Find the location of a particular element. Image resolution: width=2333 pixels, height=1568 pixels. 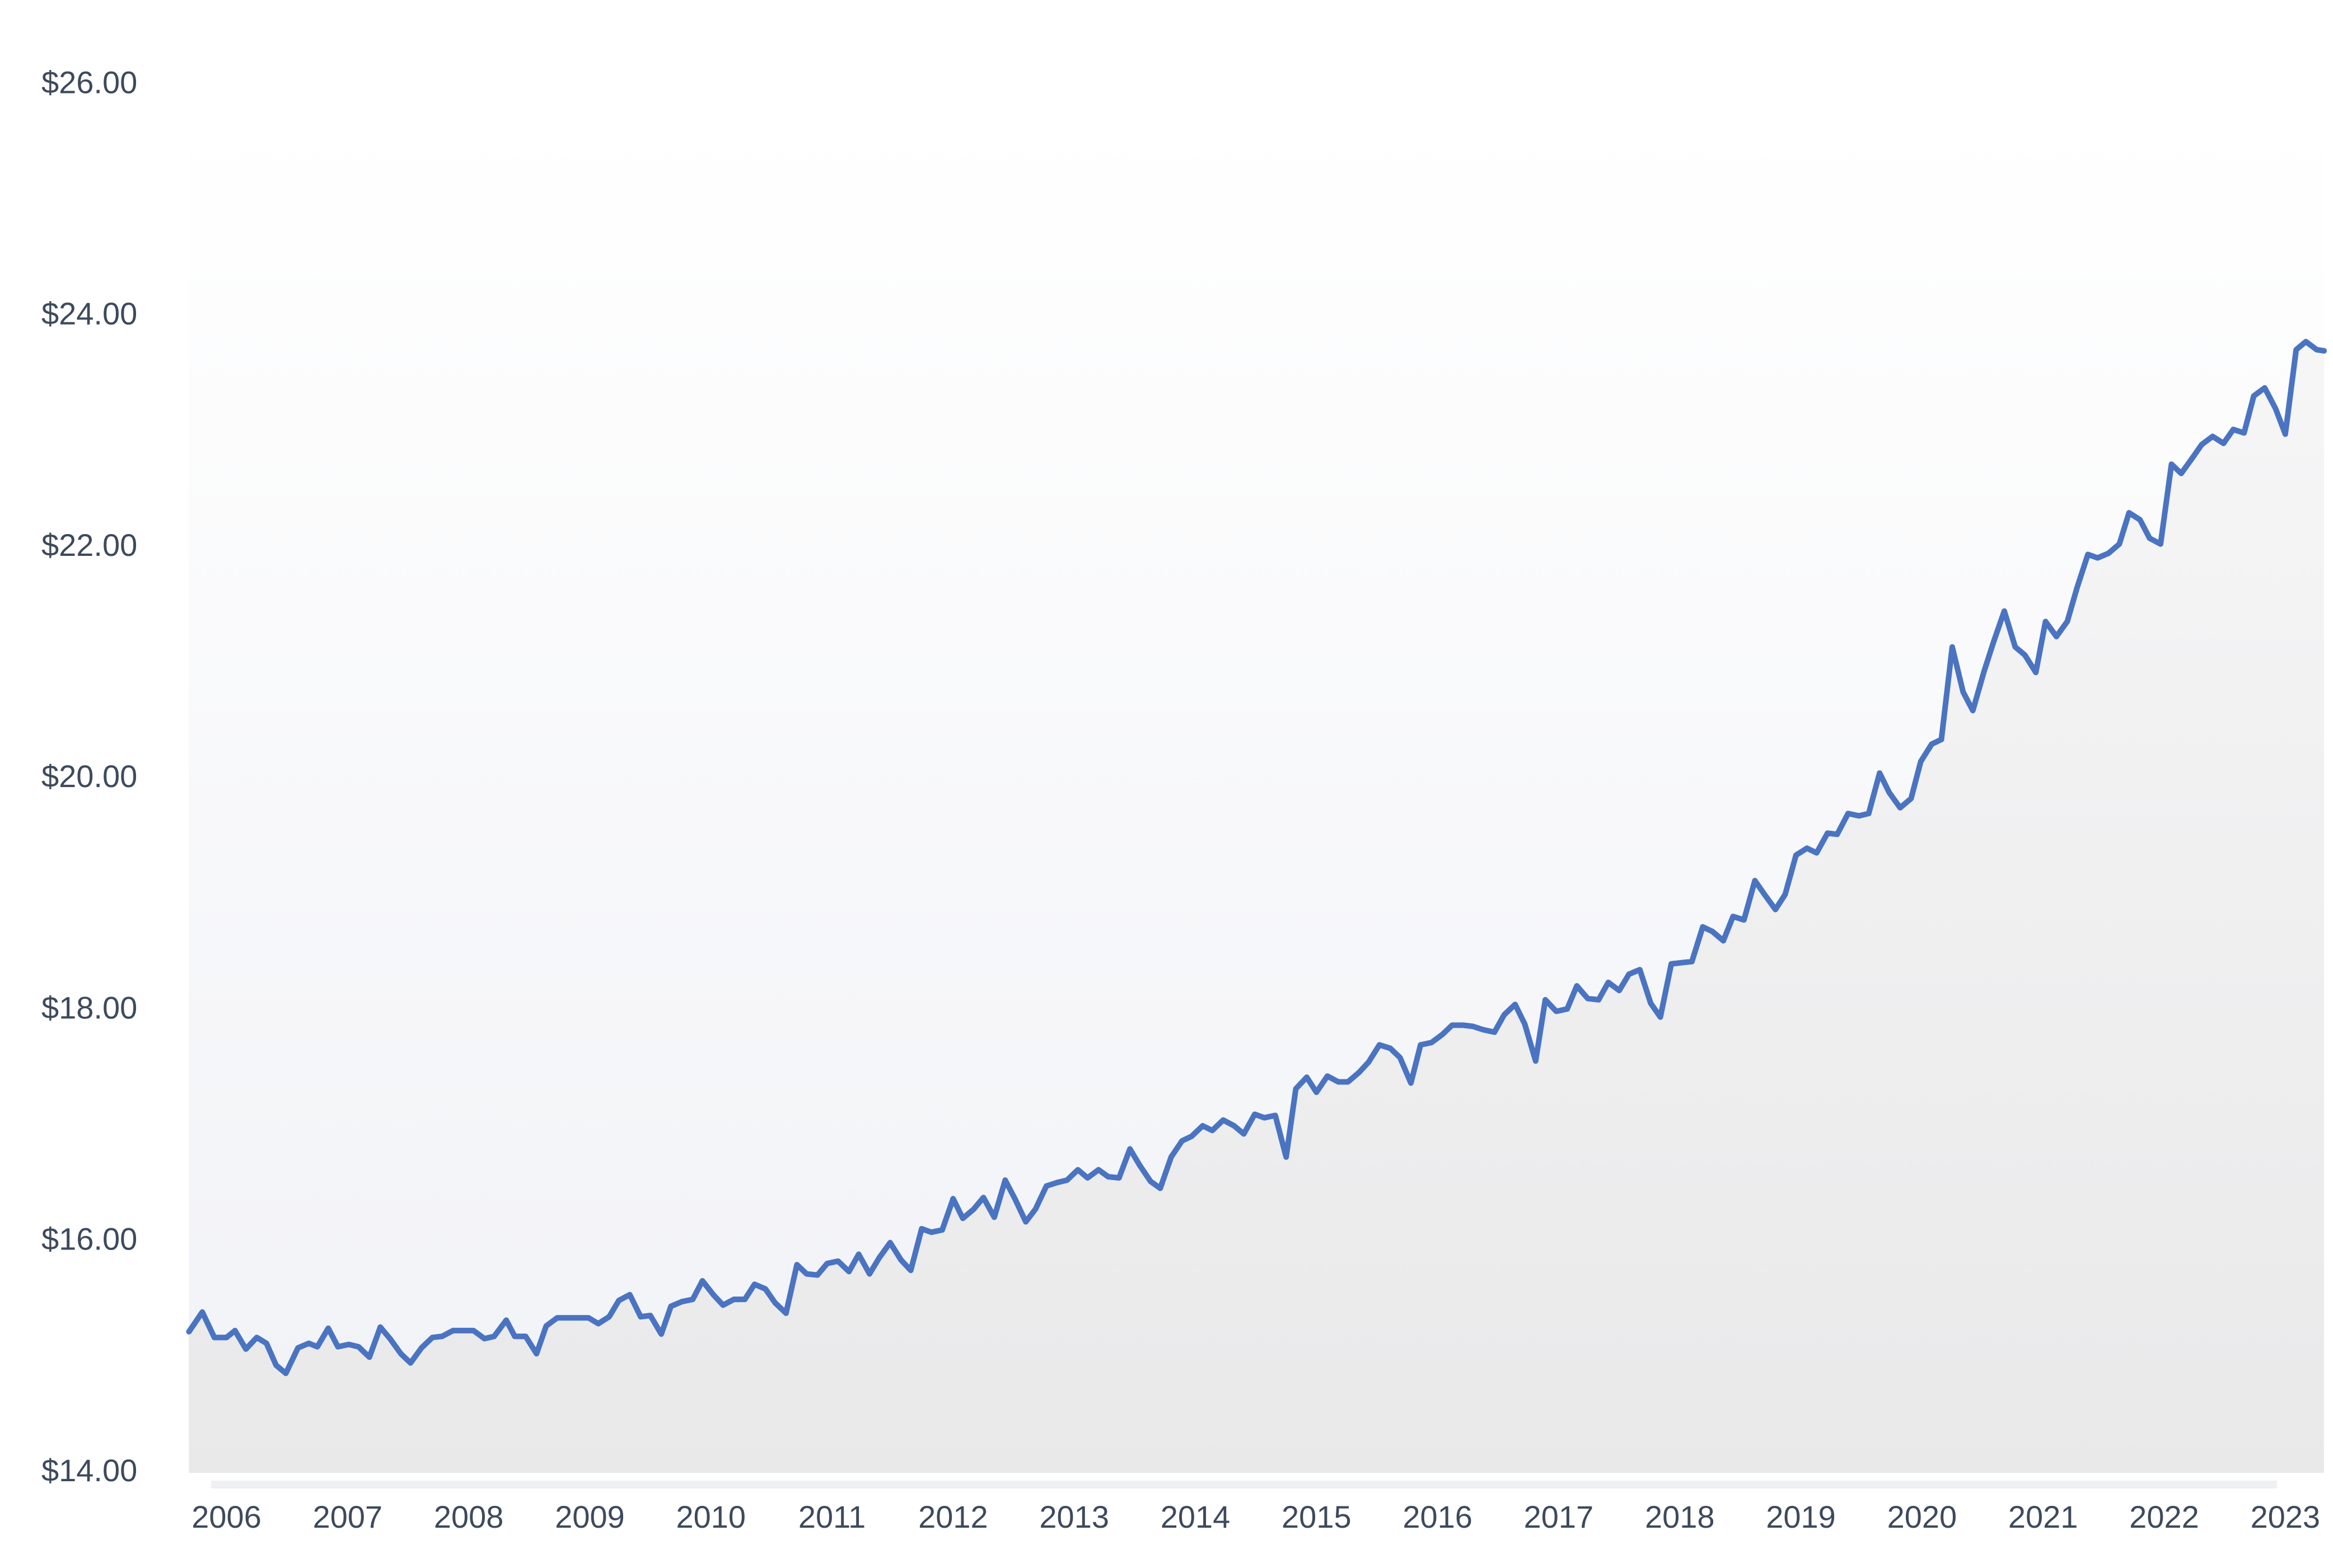

x-tick-label: 2011 is located at coordinates (832, 1516).